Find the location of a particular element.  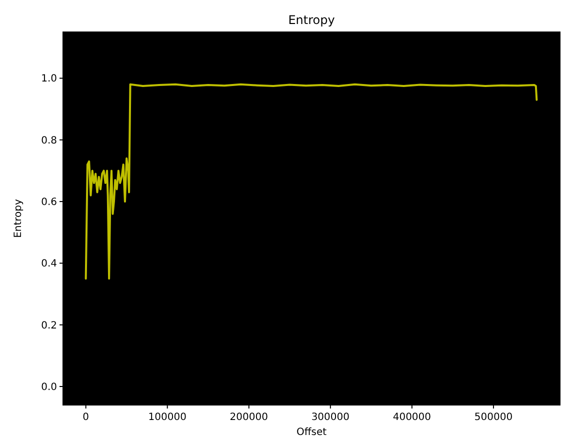

y-tick-label: 1.0 is located at coordinates (49, 79).